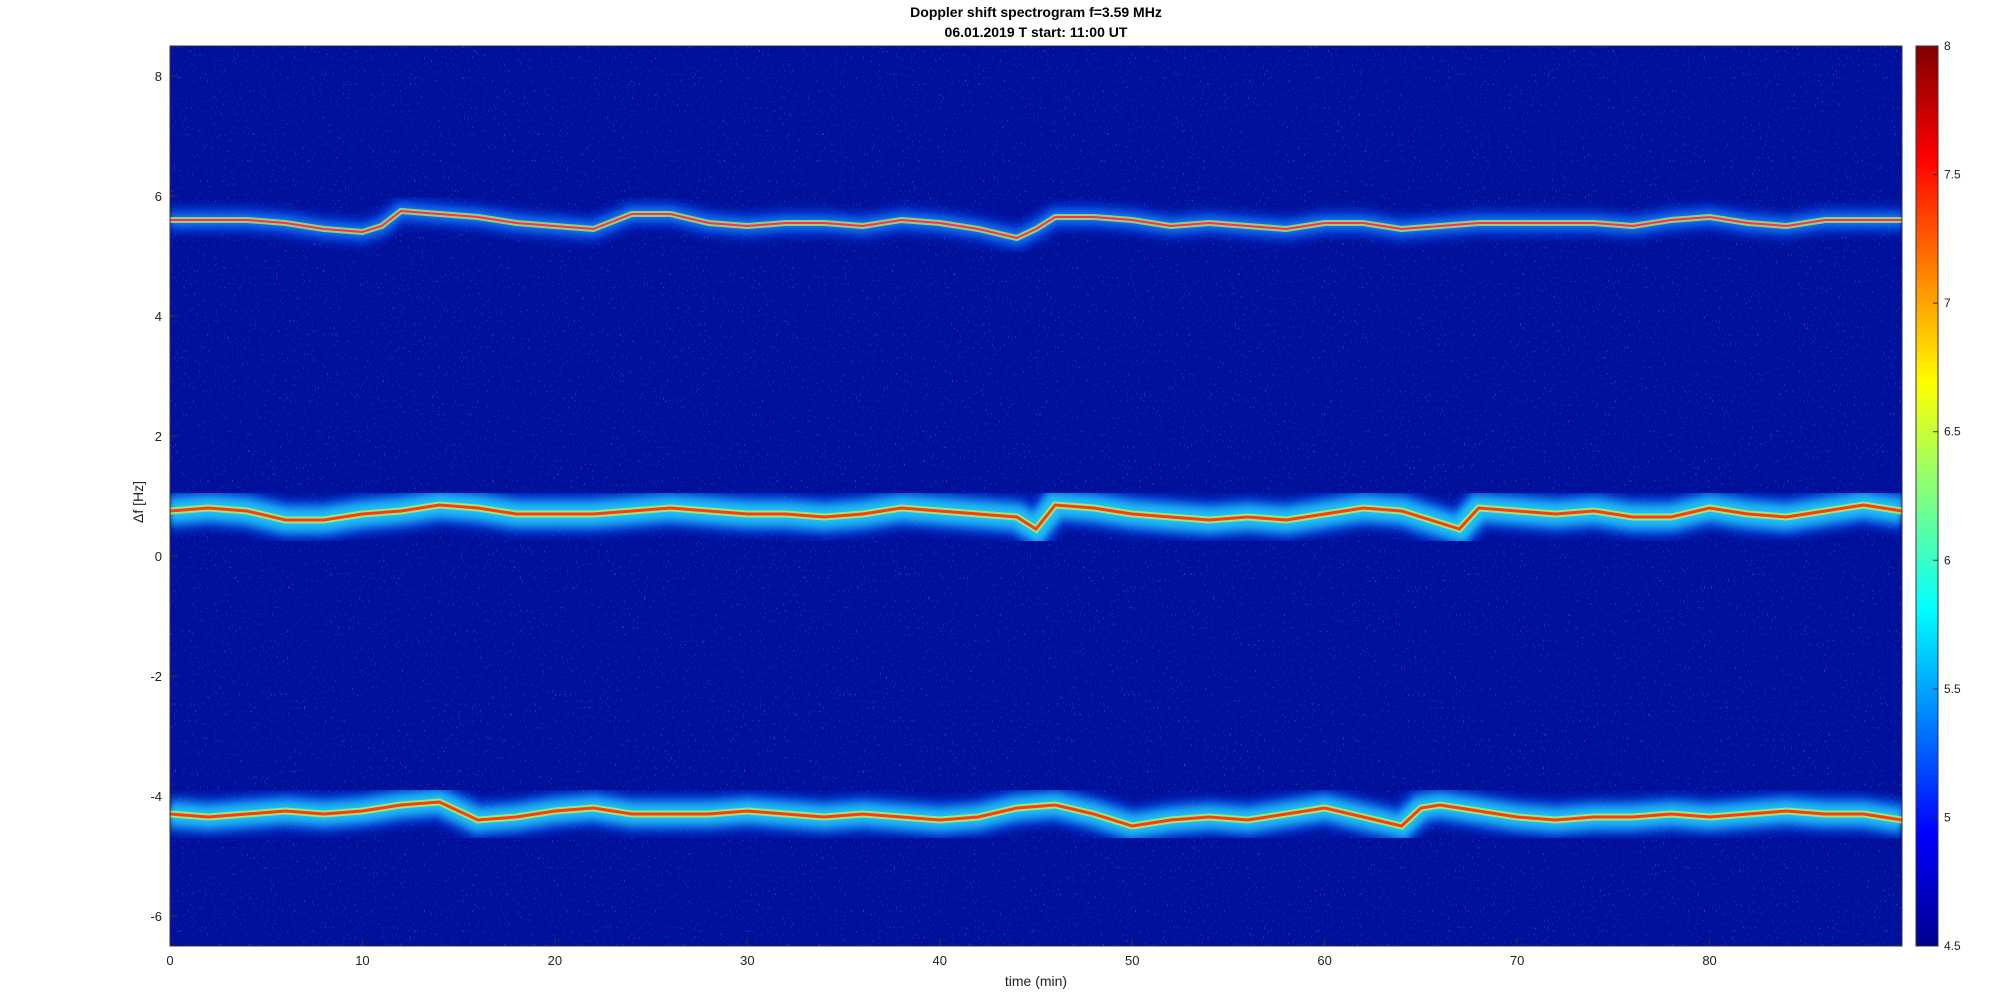  Describe the element at coordinates (1036, 981) in the screenshot. I see `x-axis-label: time (min)` at that location.